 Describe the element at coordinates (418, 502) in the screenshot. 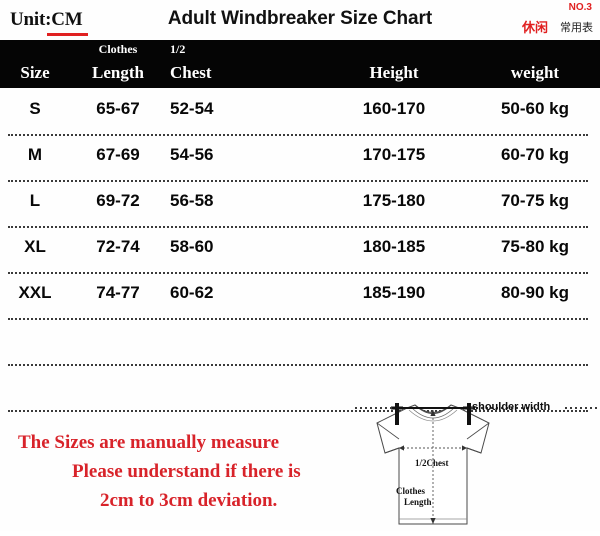

I see `clothes-length-label-2: Length` at that location.